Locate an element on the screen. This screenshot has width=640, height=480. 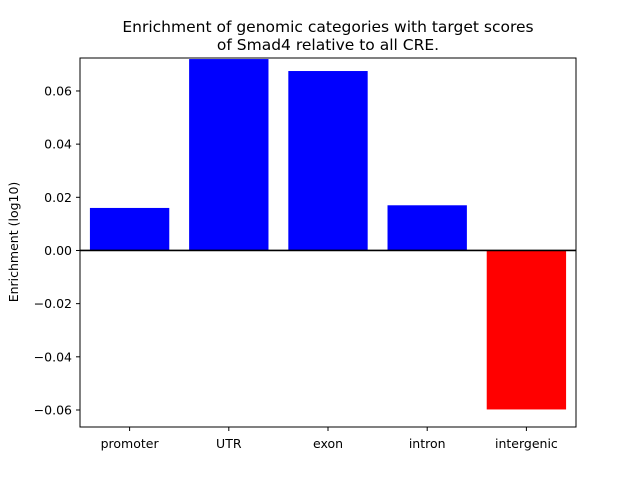
y-tick-label: −0.04 is located at coordinates (53, 356).